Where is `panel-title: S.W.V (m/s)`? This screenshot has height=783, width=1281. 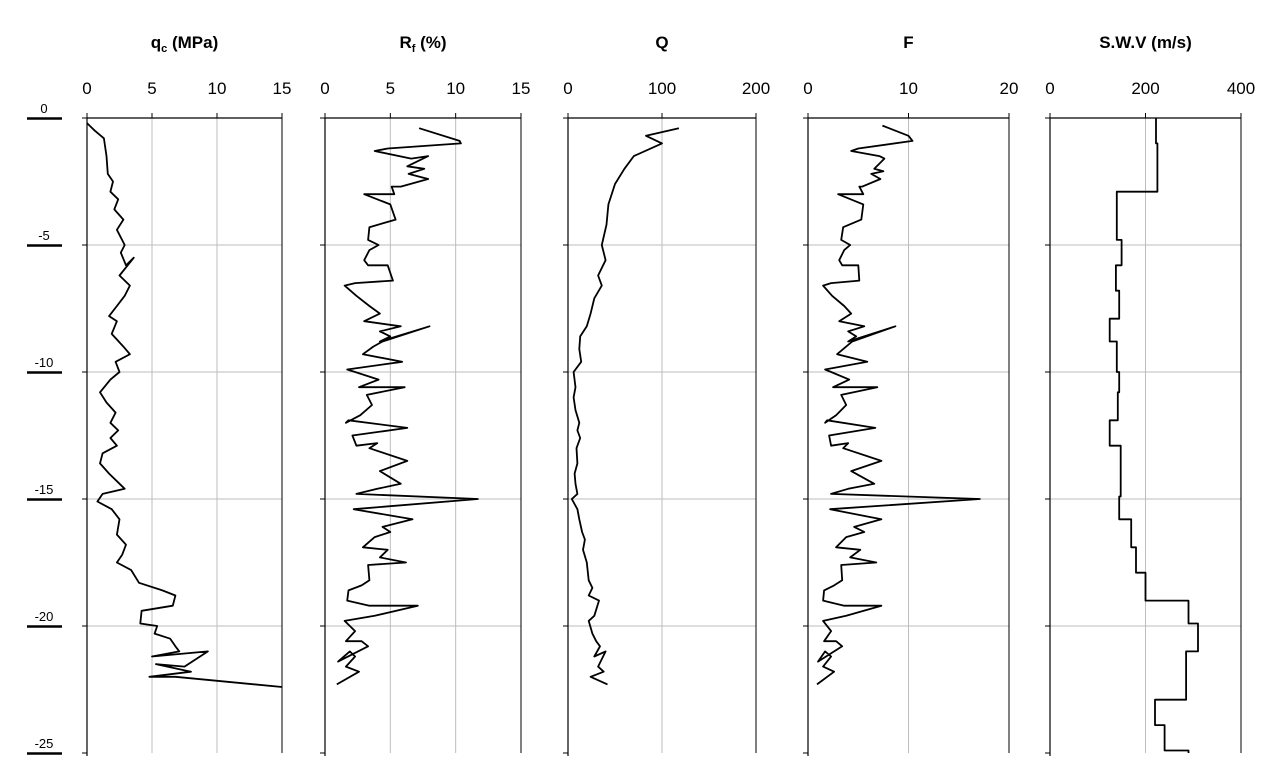 panel-title: S.W.V (m/s) is located at coordinates (1145, 42).